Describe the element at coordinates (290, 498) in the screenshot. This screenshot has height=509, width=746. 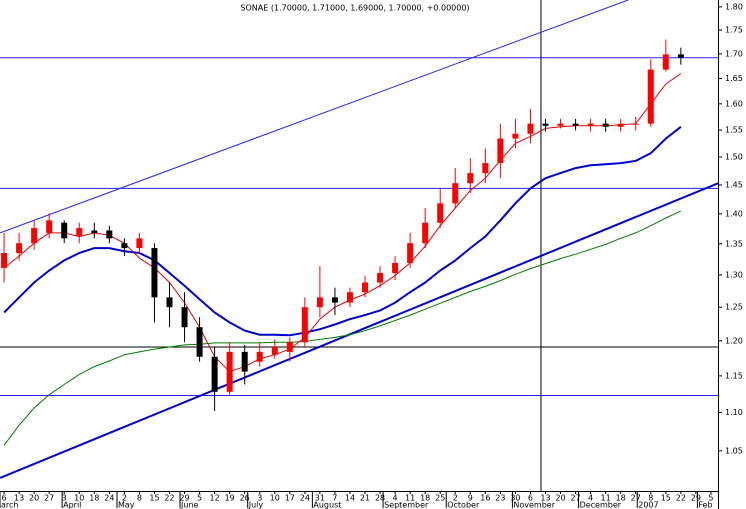
I see `x-tick-label: 17` at that location.